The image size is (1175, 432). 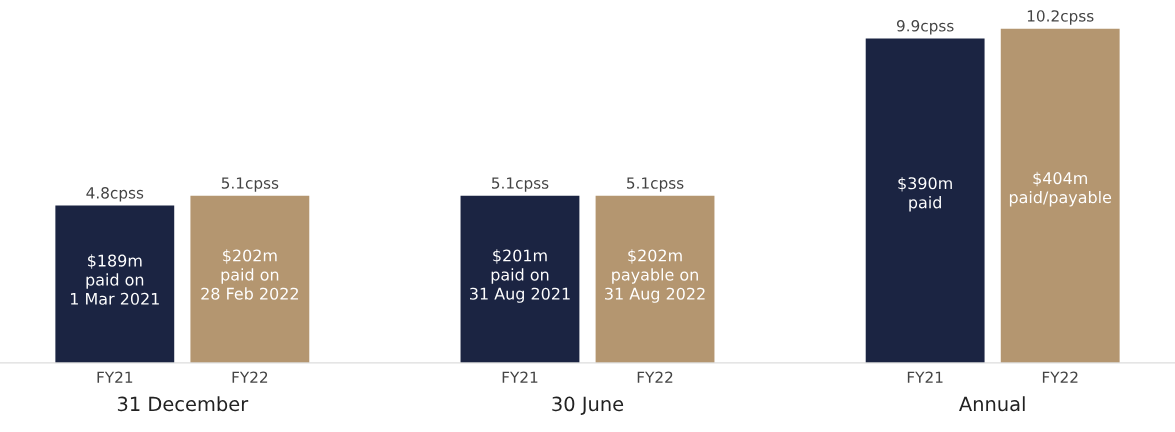 What do you see at coordinates (520, 276) in the screenshot?
I see `annotation: $201m paid on 31 Aug 2021` at bounding box center [520, 276].